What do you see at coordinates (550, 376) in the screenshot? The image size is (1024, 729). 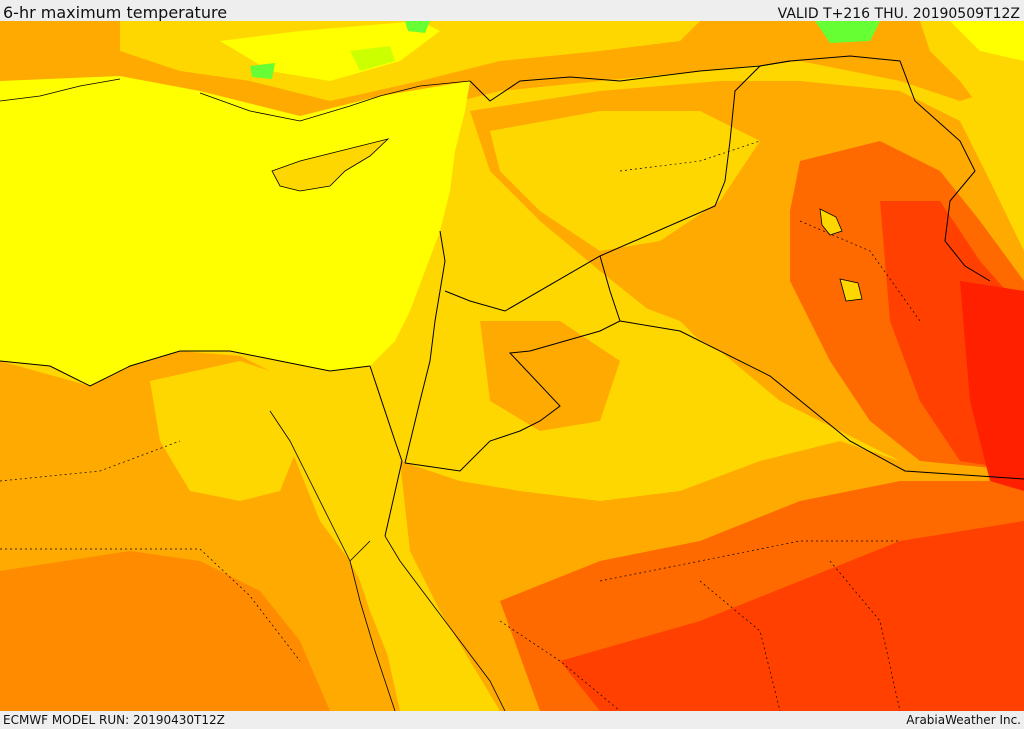 I see `zone-jordan-hot` at bounding box center [550, 376].